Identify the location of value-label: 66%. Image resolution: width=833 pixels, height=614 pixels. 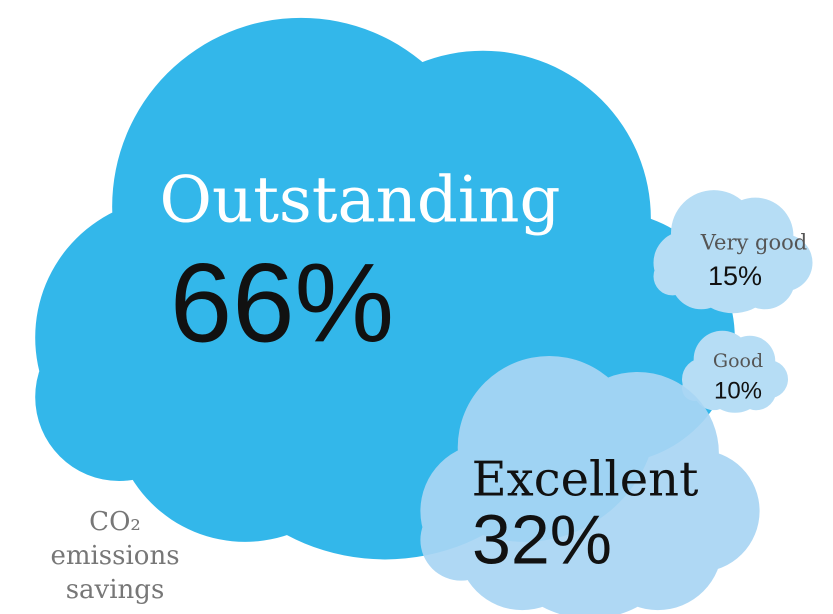
(282, 303).